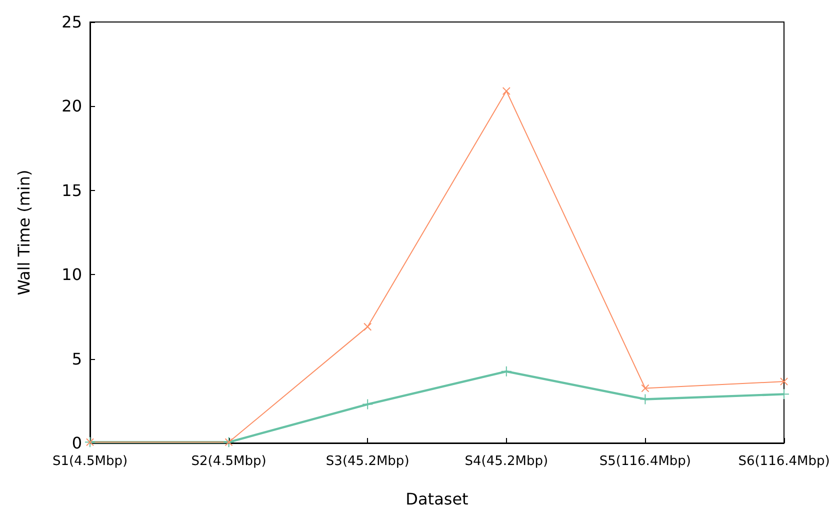 This screenshot has height=512, width=840. I want to click on y-tick-label: 10, so click(72, 274).